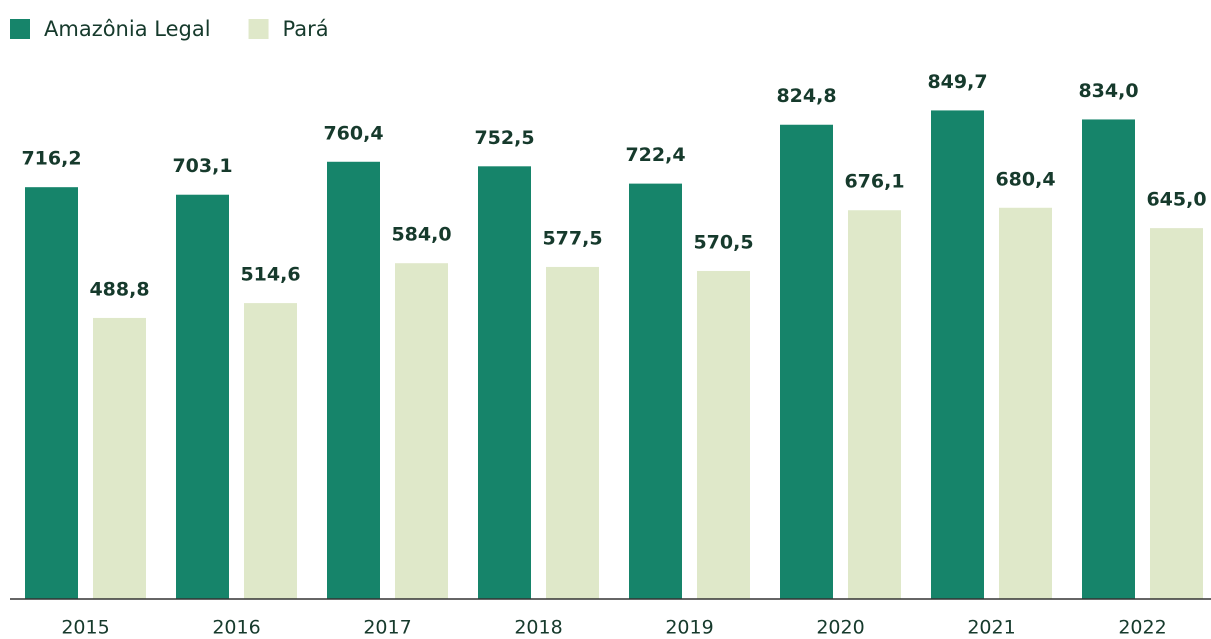  Describe the element at coordinates (353, 133) in the screenshot. I see `data-label: 760,4` at that location.